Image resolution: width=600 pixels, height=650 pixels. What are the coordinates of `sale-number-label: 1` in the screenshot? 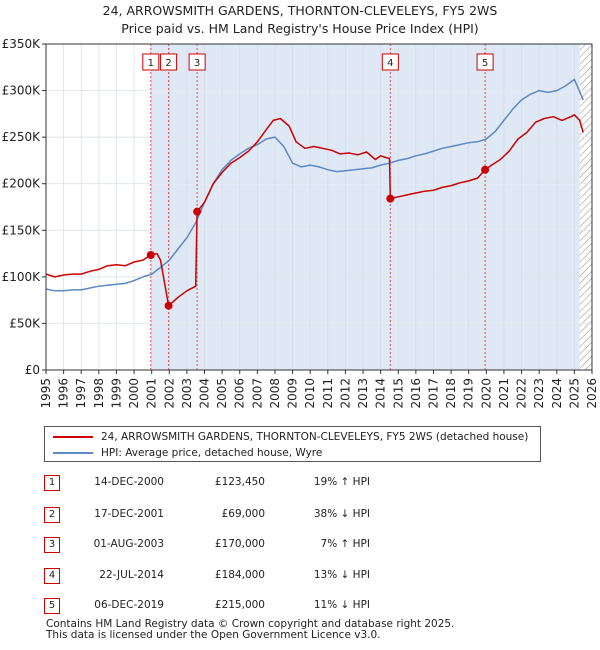 It's located at (151, 63).